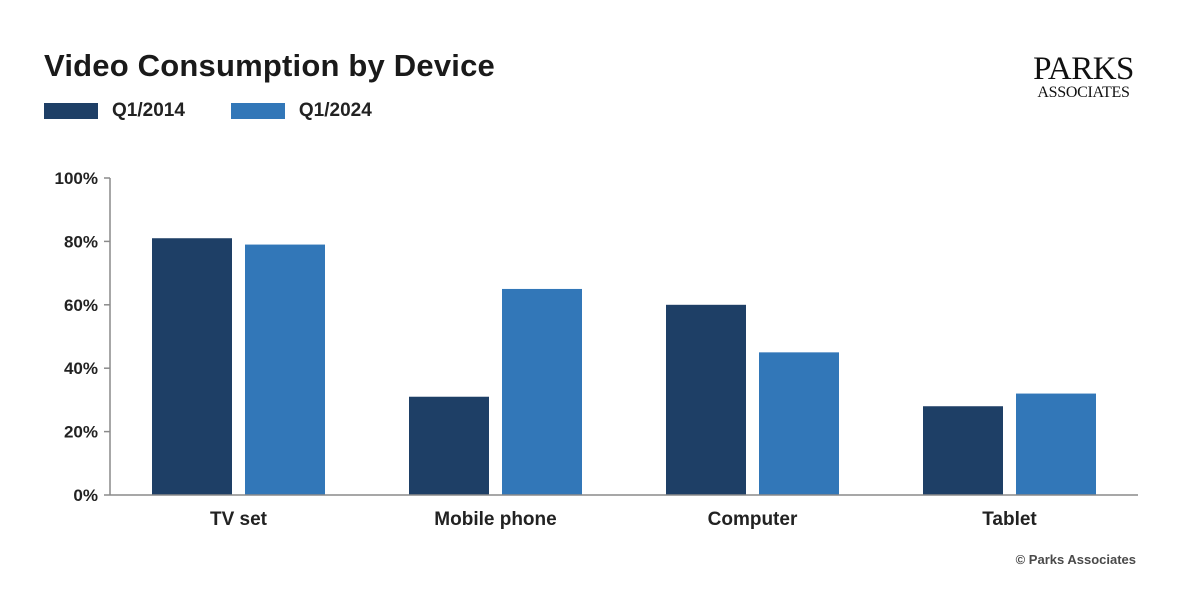 Image resolution: width=1200 pixels, height=606 pixels. Describe the element at coordinates (335, 110) in the screenshot. I see `legend-label-q1-2024: Q1/2024` at that location.